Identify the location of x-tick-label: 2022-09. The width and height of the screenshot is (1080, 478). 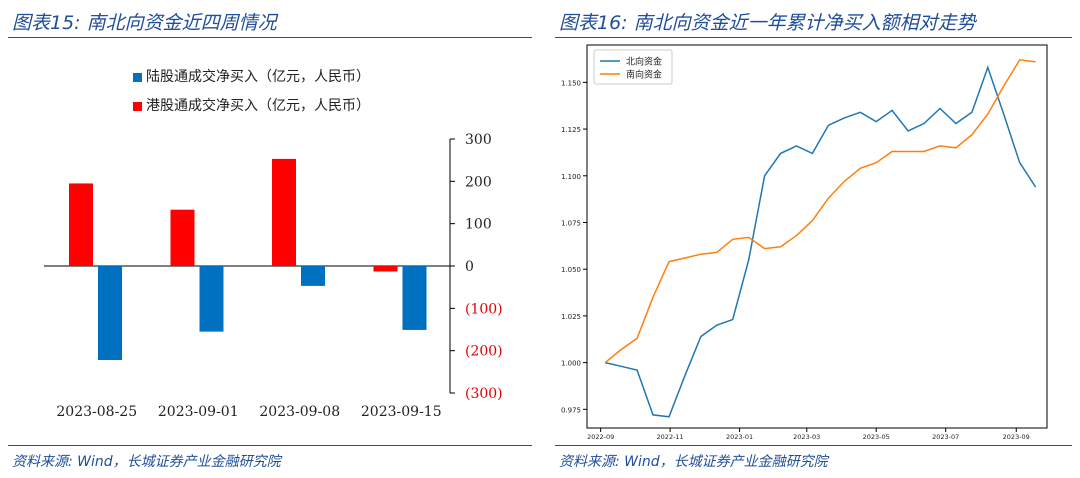
(600, 437).